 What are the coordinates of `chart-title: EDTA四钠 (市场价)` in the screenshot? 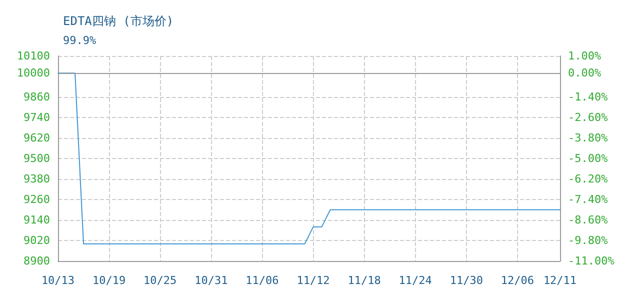 It's located at (118, 21).